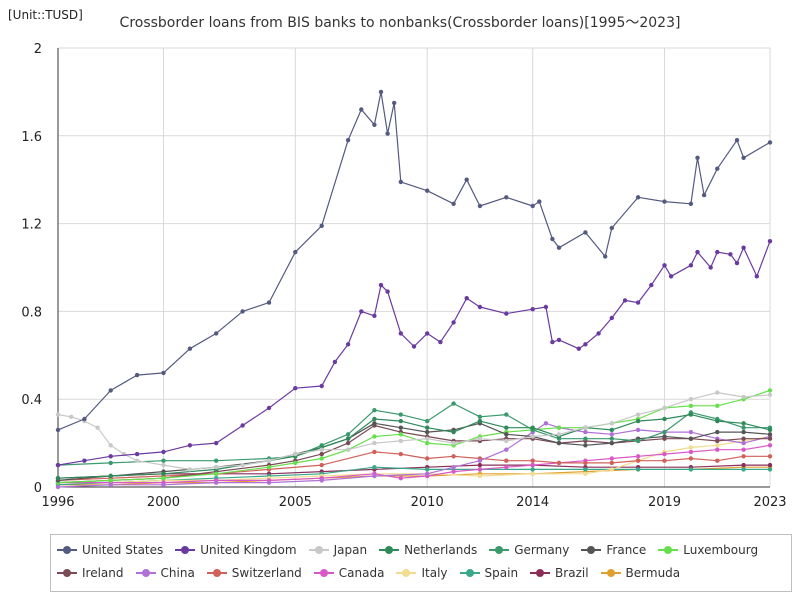 This screenshot has width=800, height=600. Describe the element at coordinates (31, 225) in the screenshot. I see `y-tick-label: 1.2` at that location.